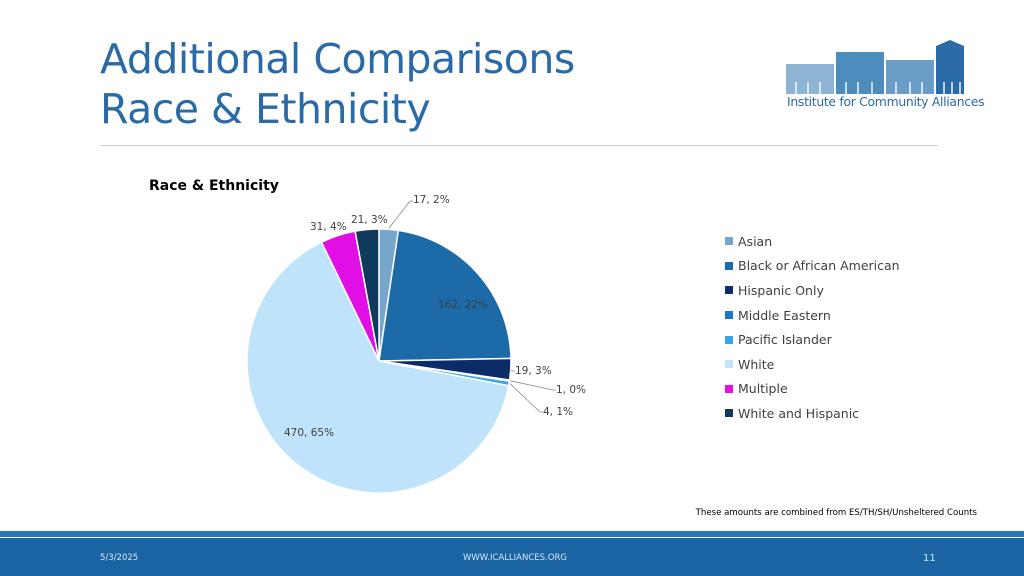 The image size is (1024, 576). I want to click on data-label-white: 470, 65%, so click(309, 433).